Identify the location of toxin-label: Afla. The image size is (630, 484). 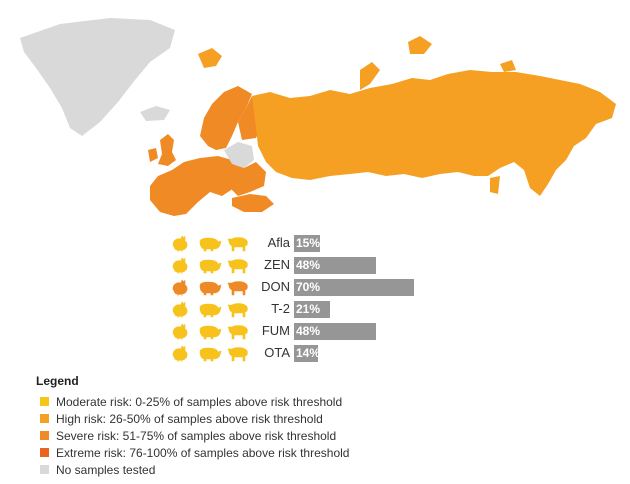
(278, 242).